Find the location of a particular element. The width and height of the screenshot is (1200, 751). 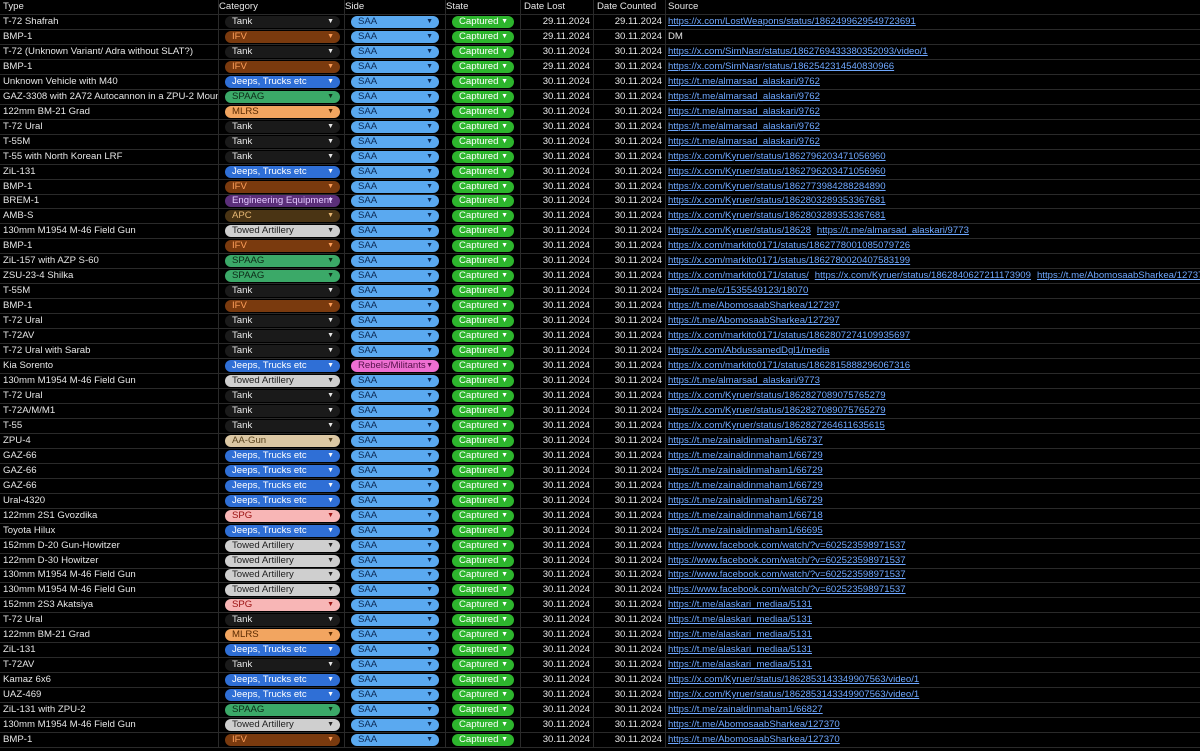

category-cell: MLRS ▼ is located at coordinates (282, 635).